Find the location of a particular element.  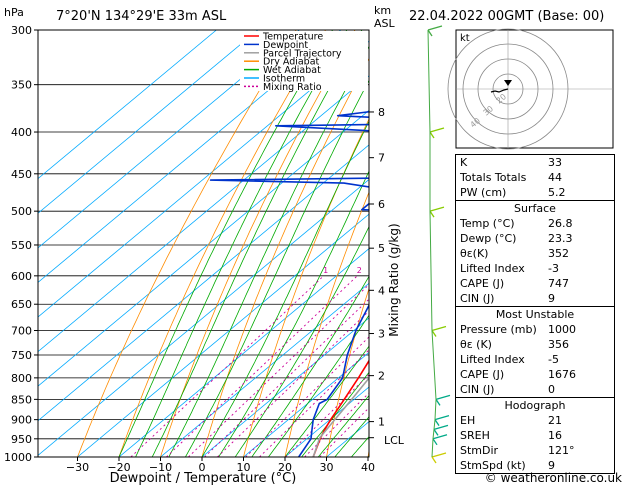

legend-entry: Wet Adiabat is located at coordinates (292, 70).